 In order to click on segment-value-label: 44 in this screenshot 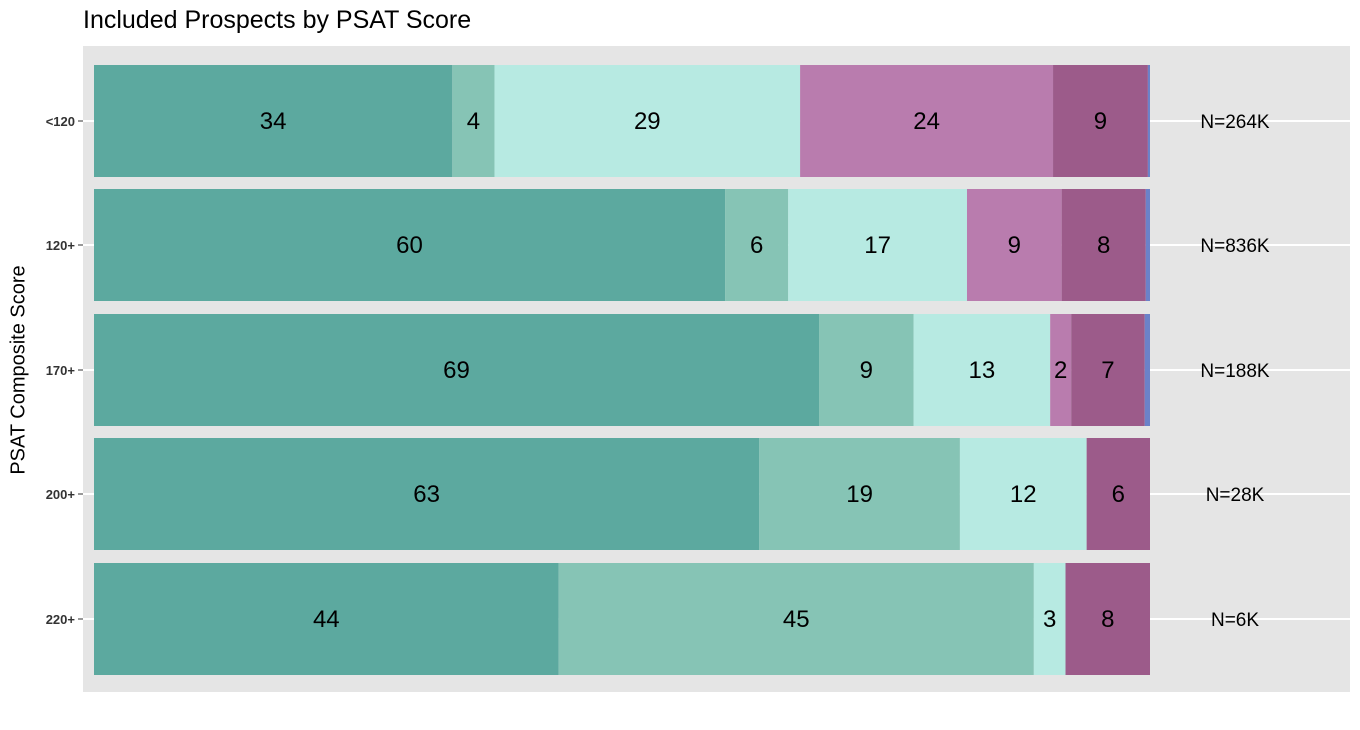, I will do `click(326, 619)`.